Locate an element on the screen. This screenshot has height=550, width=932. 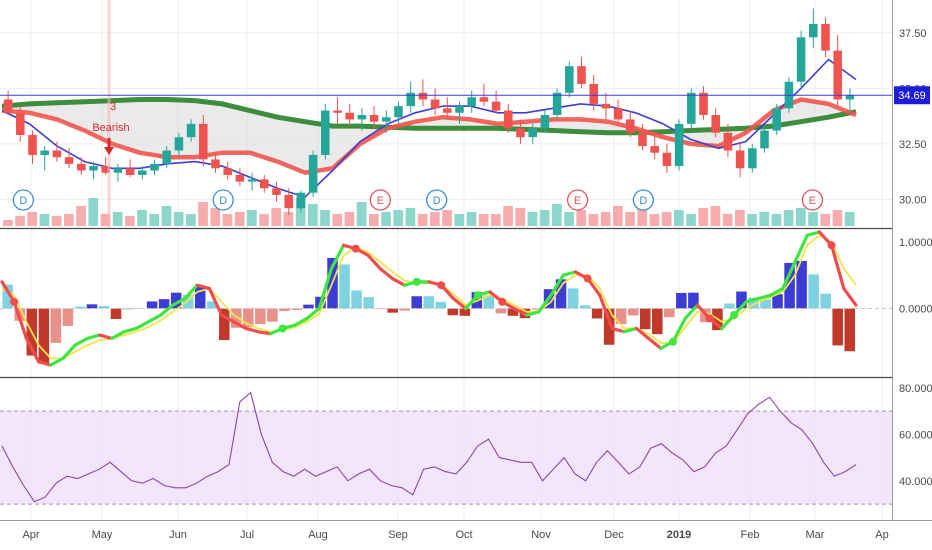
earnings-marker: E is located at coordinates (812, 200).